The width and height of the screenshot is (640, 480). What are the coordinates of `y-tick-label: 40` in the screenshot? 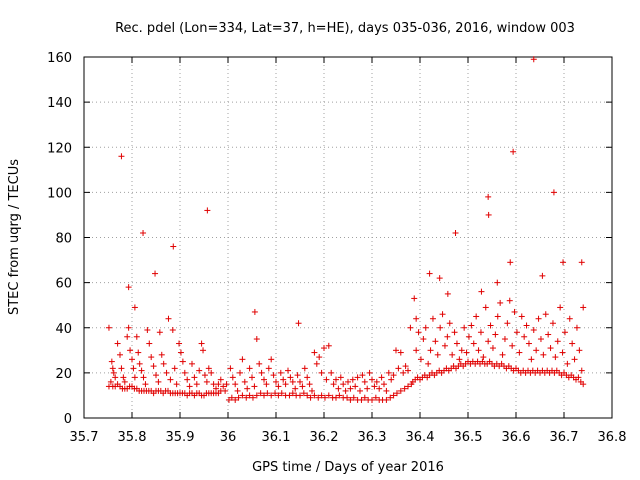 It's located at (63, 329).